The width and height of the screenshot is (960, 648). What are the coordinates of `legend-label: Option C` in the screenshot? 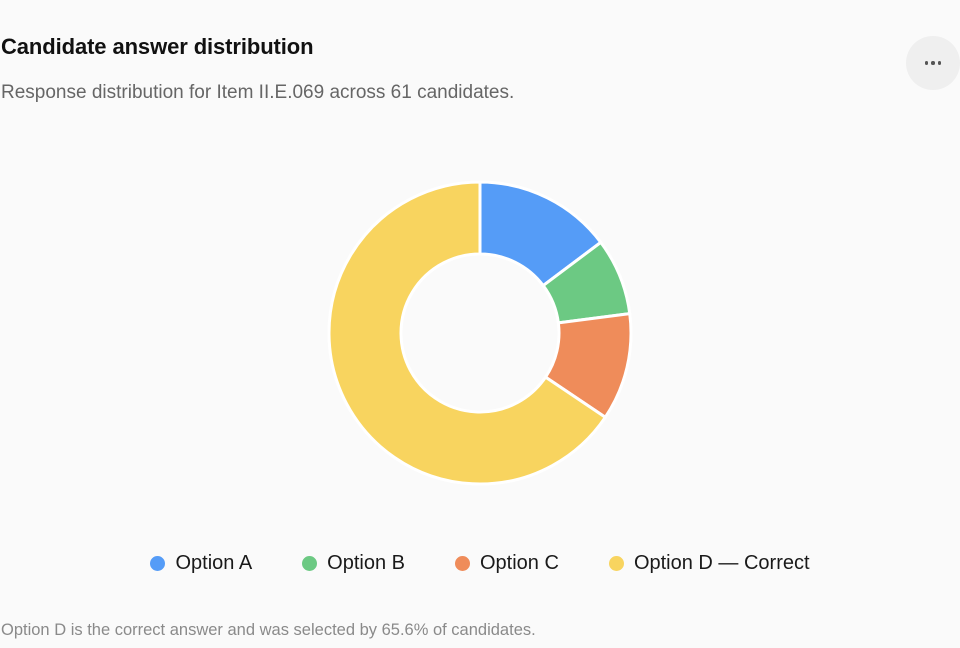 It's located at (519, 563).